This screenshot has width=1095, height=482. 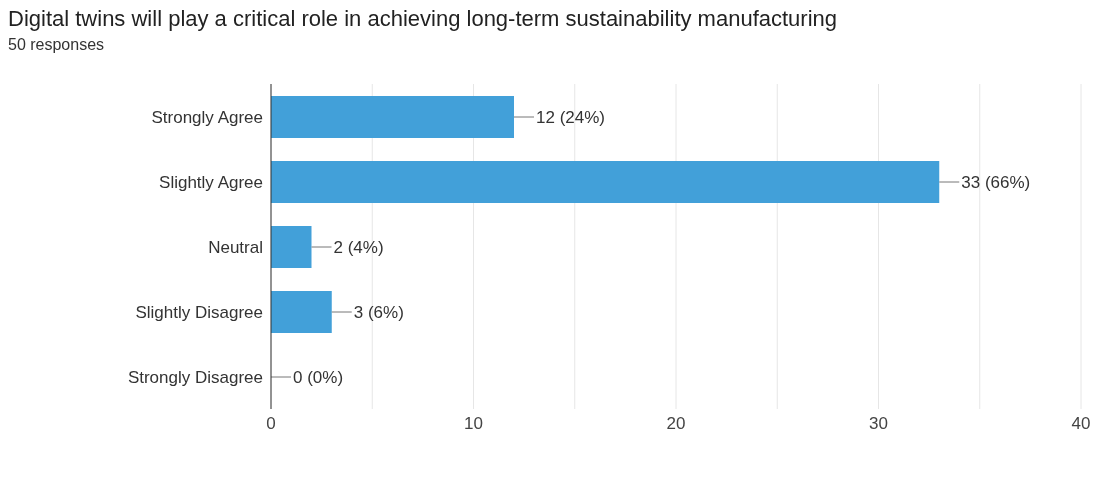 I want to click on y-tick-label: Neutral, so click(x=235, y=247).